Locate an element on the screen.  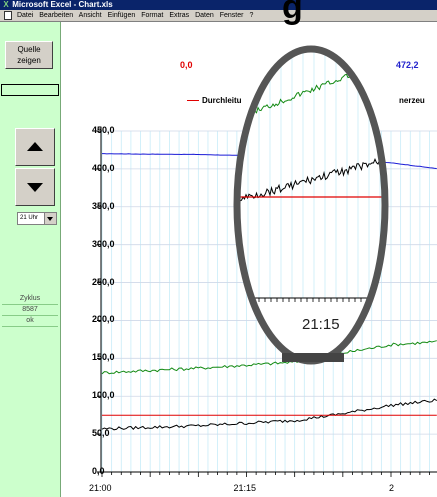
y-tick-label: 450,0 is located at coordinates (103, 130).